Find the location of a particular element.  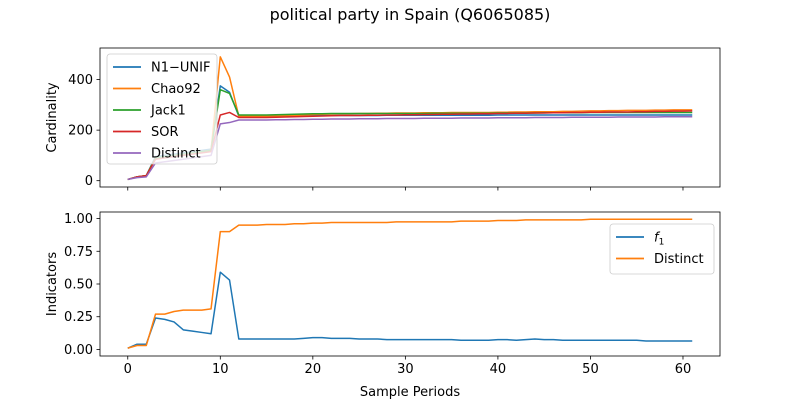

x-tick-label-0: 0 is located at coordinates (128, 369).